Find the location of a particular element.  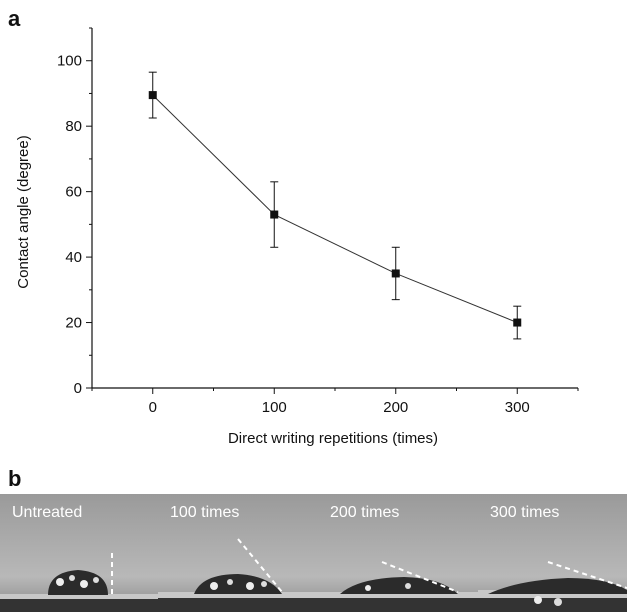

x-tick-label: 100 is located at coordinates (274, 407).